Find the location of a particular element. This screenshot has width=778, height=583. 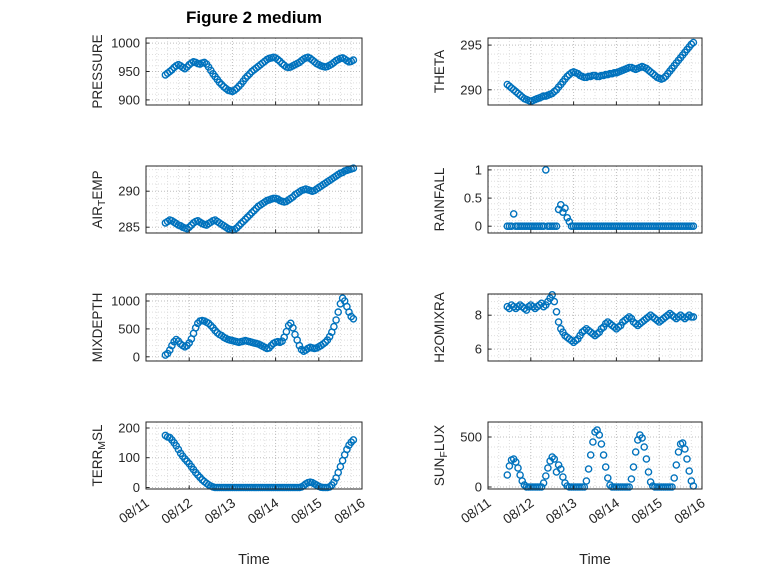

y-tick-label: 8 is located at coordinates (478, 315).